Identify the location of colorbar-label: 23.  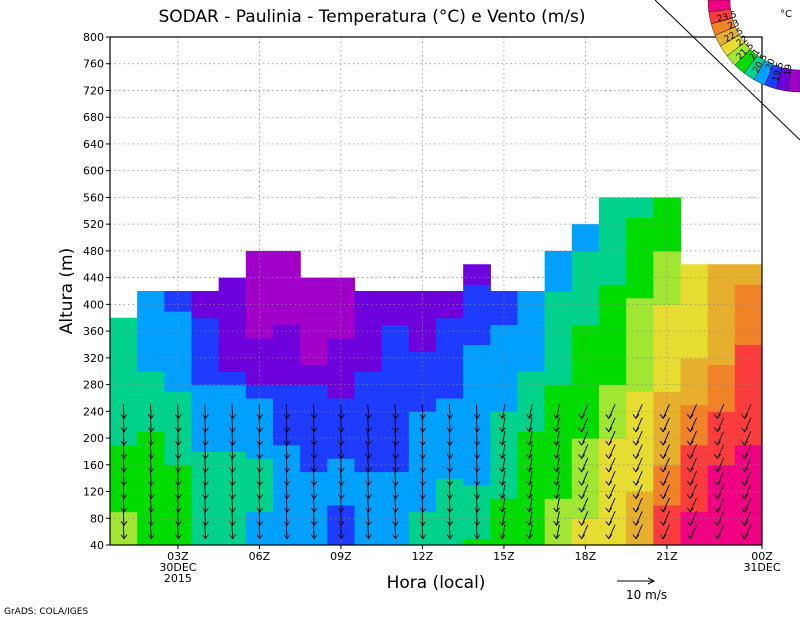
(734, 25).